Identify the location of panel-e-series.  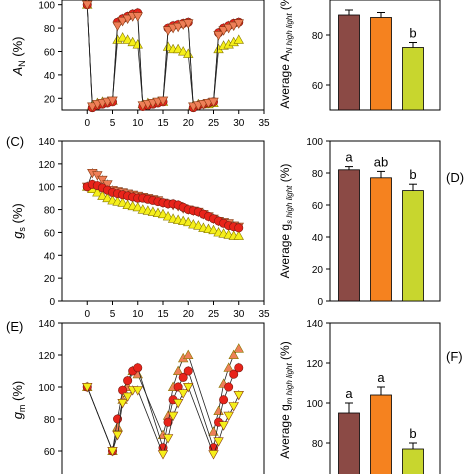
(163, 401).